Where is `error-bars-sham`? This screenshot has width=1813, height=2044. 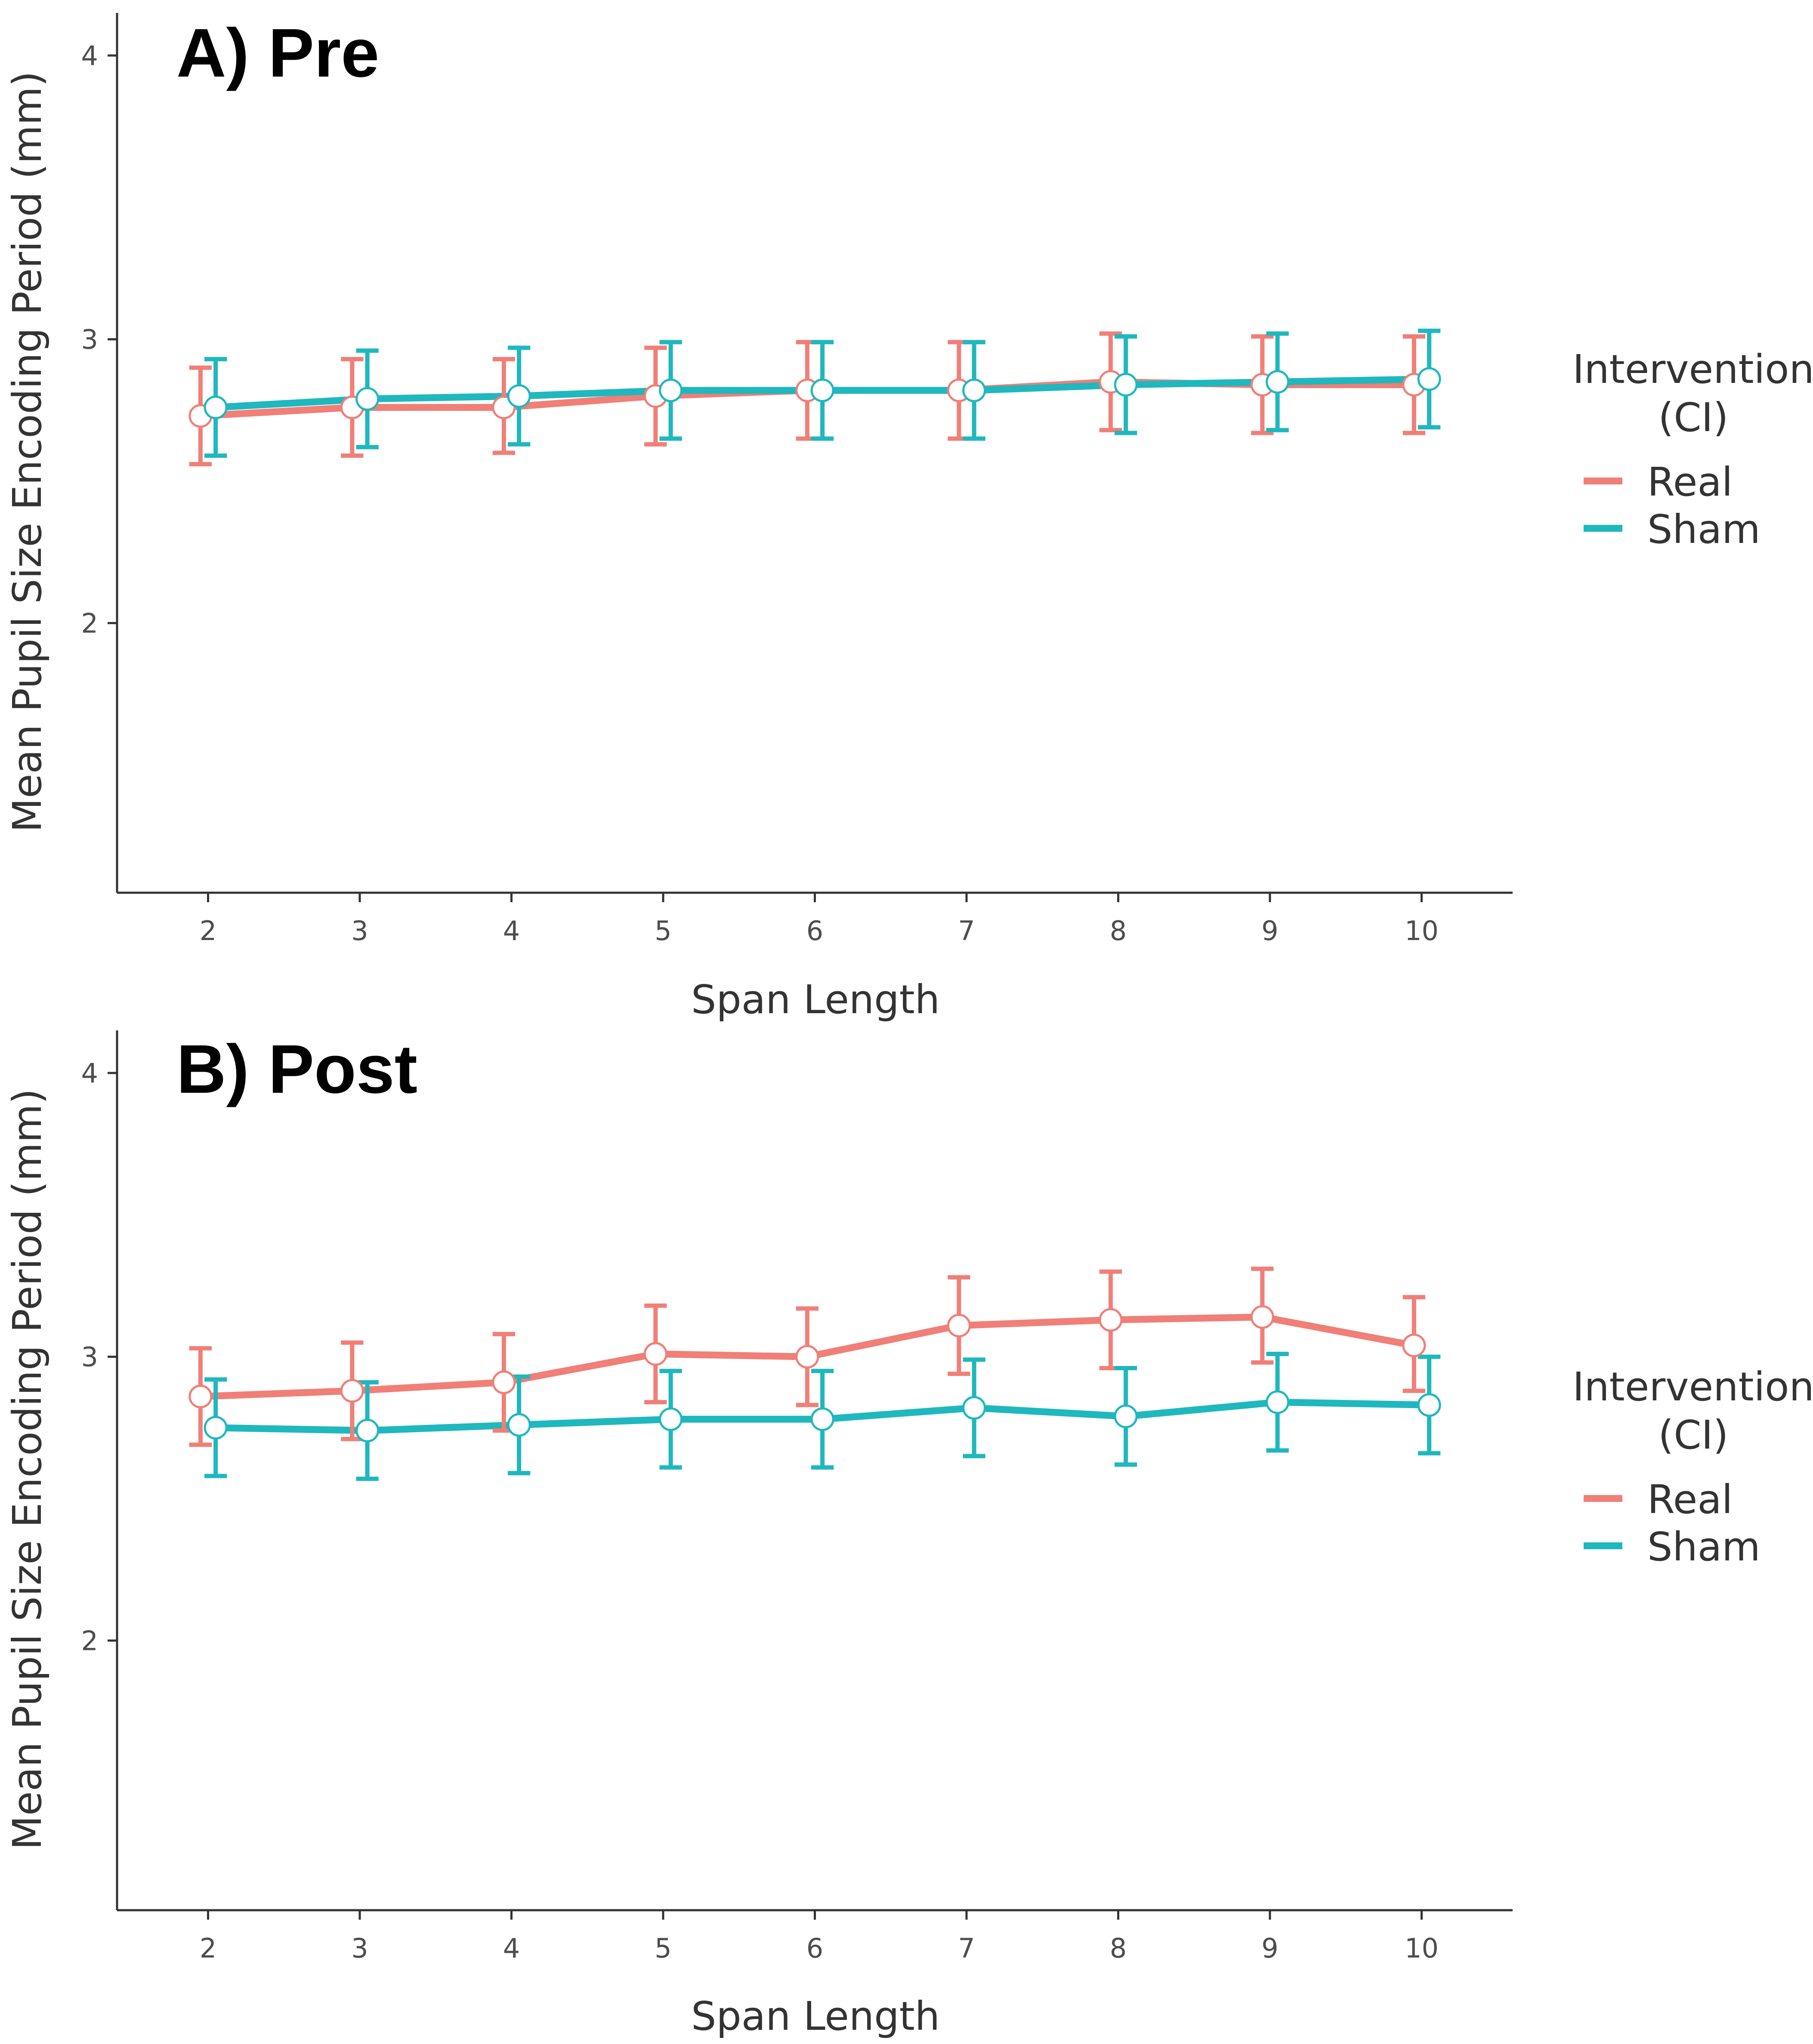
error-bars-sham is located at coordinates (823, 393).